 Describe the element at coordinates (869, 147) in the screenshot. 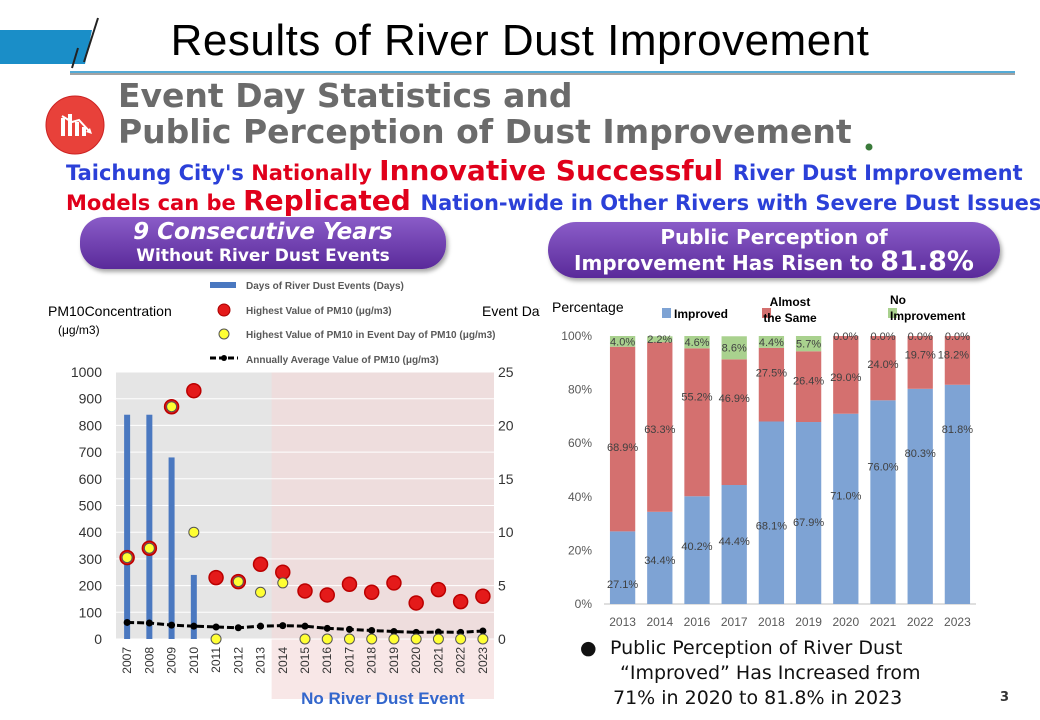

I see `subtitle-dot` at that location.